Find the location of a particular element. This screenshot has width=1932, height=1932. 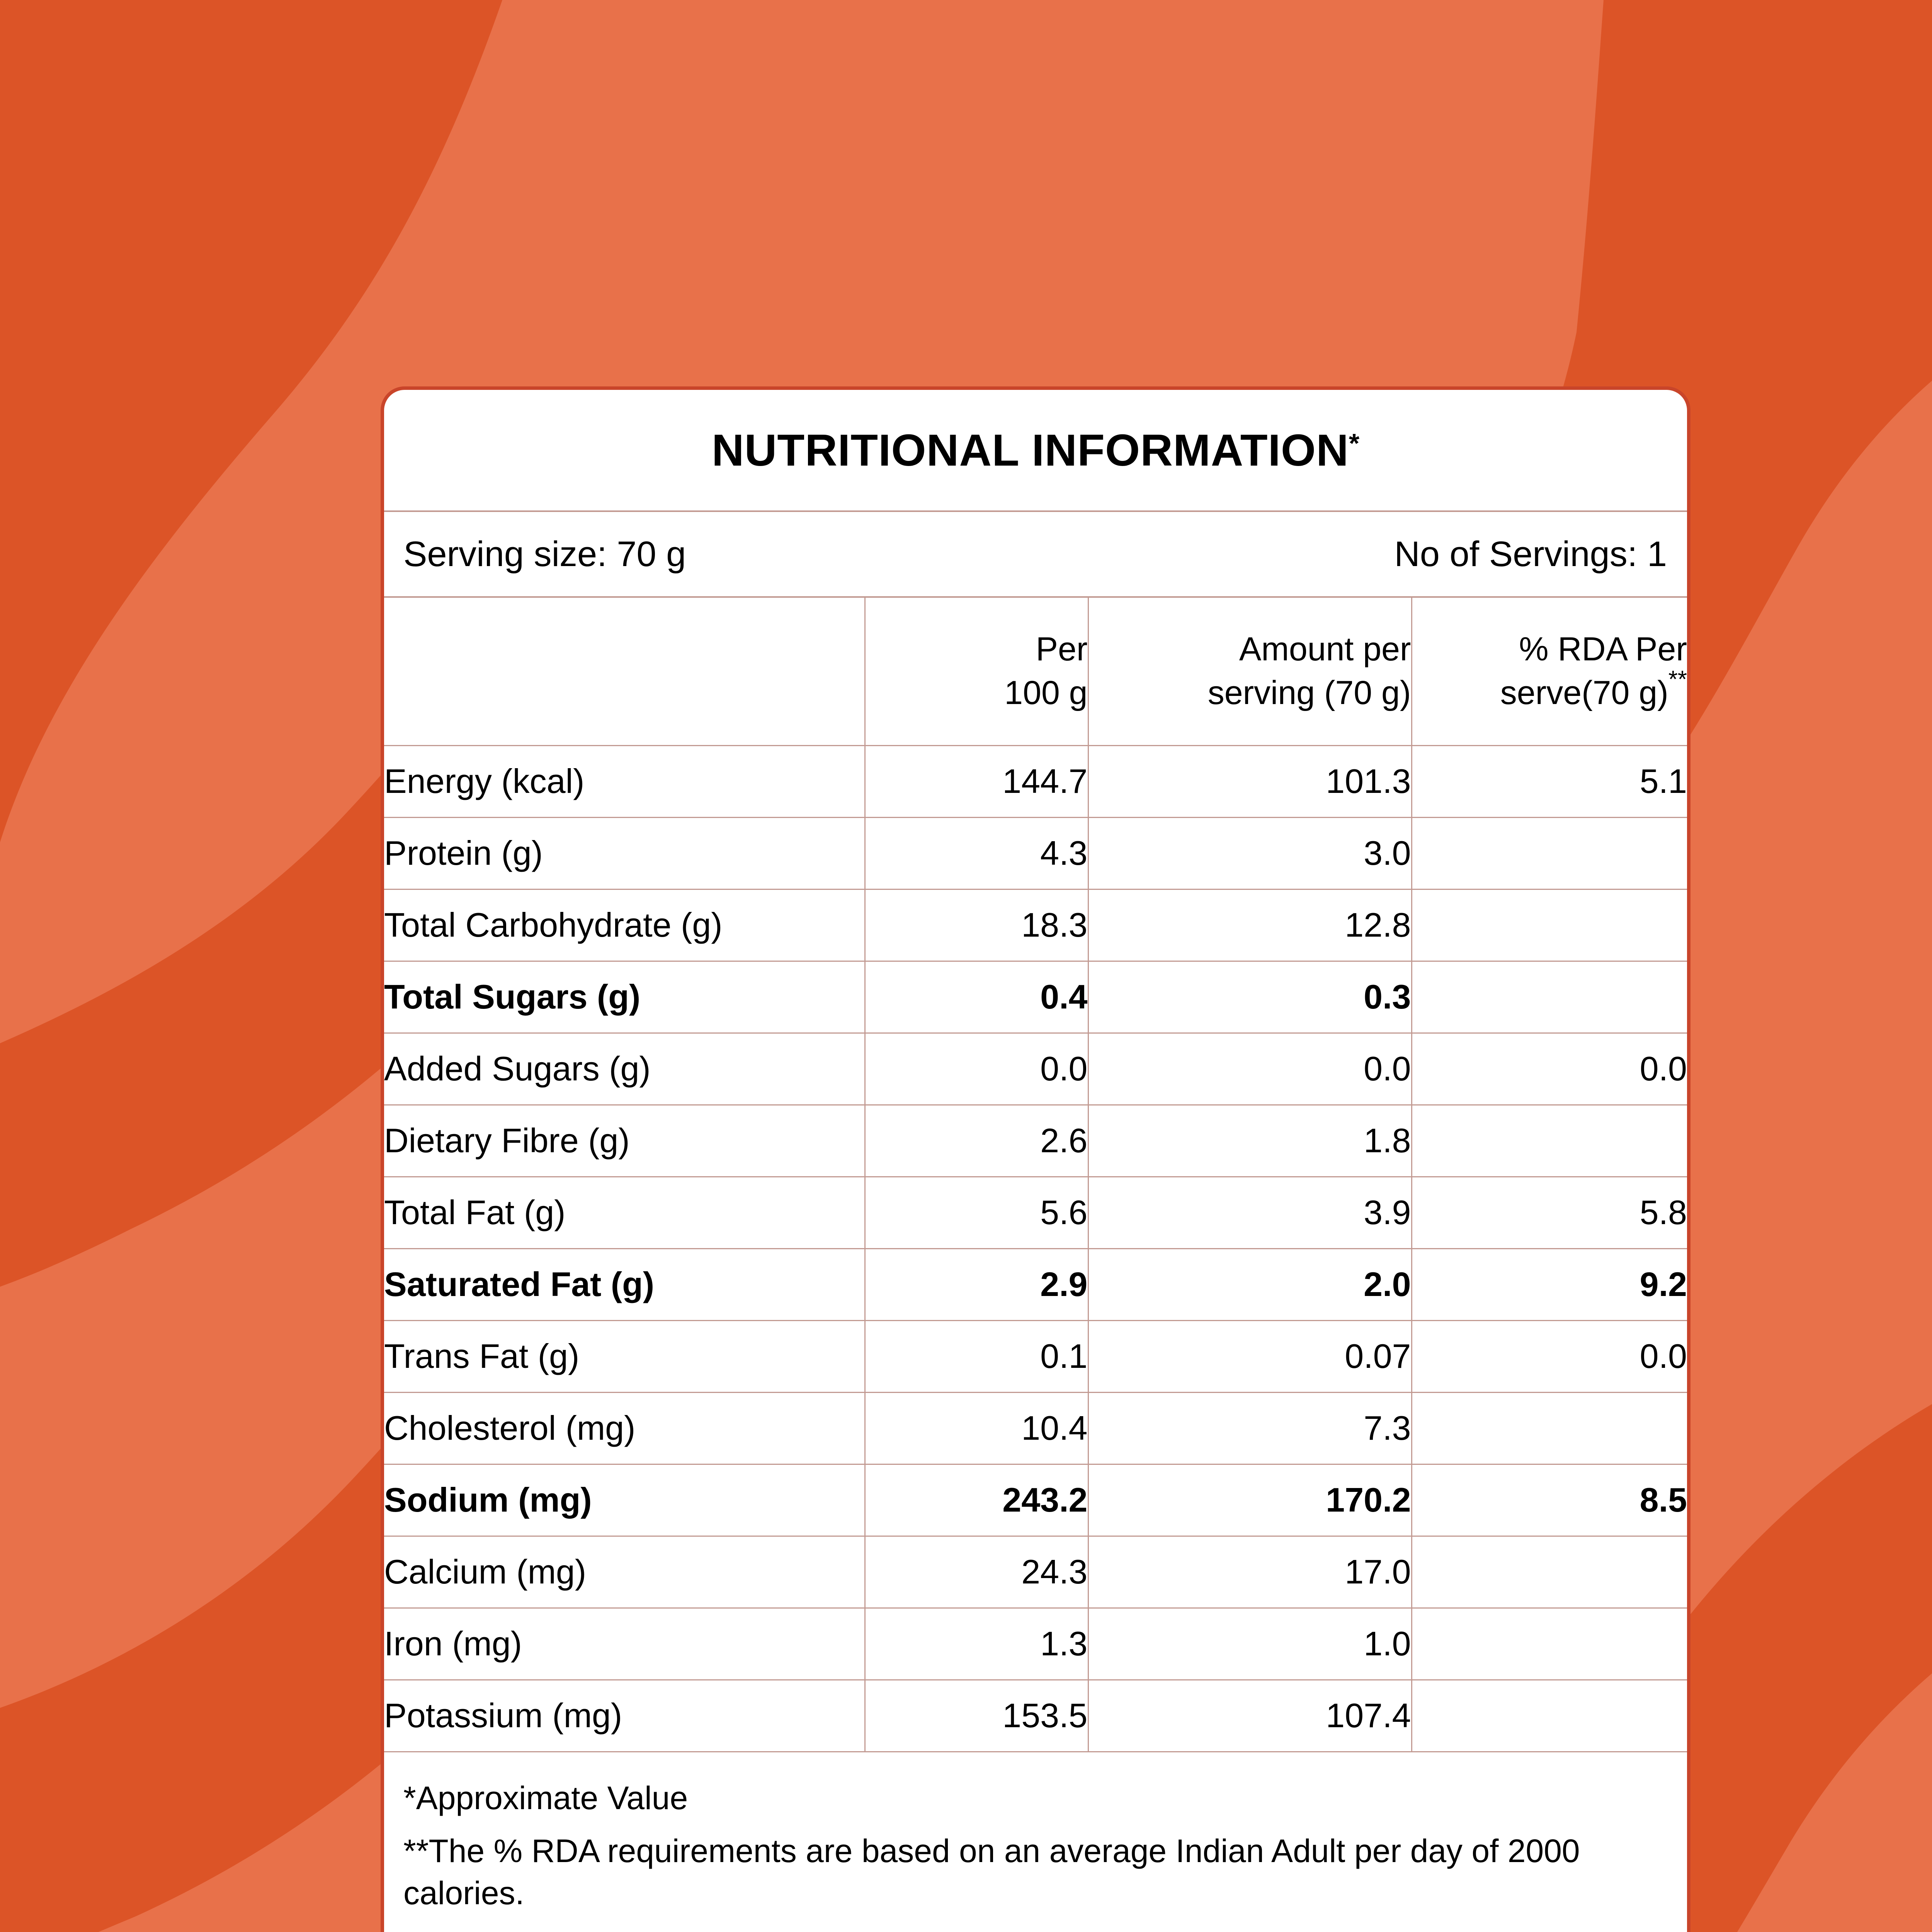

nutrient-label: Total Fat (g) is located at coordinates (625, 1213).